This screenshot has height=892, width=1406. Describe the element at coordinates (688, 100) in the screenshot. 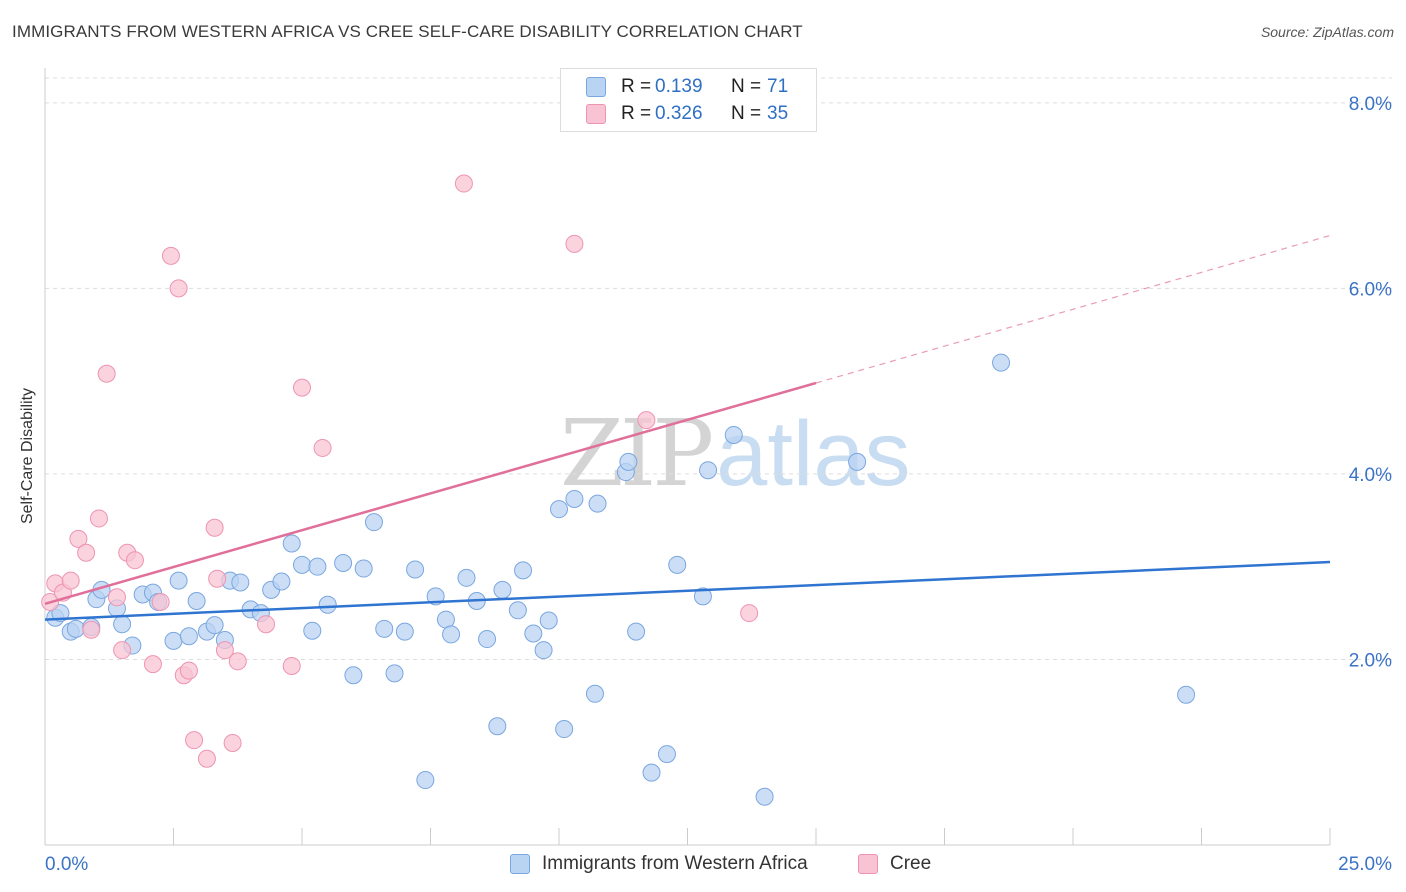

I see `correlation-stats-box: R = 0.139 N = 71 R = 0.326 N = 35` at that location.